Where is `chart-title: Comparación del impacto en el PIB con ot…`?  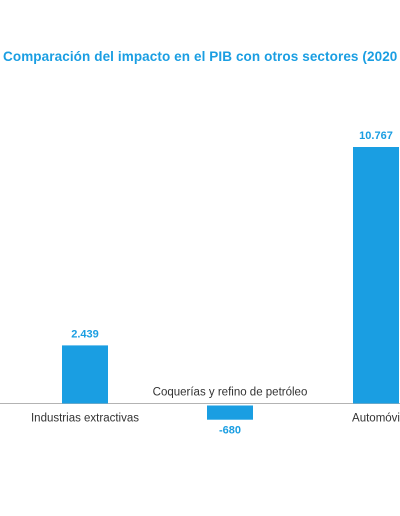
chart-title: Comparación del impacto en el PIB con ot… is located at coordinates (200, 56).